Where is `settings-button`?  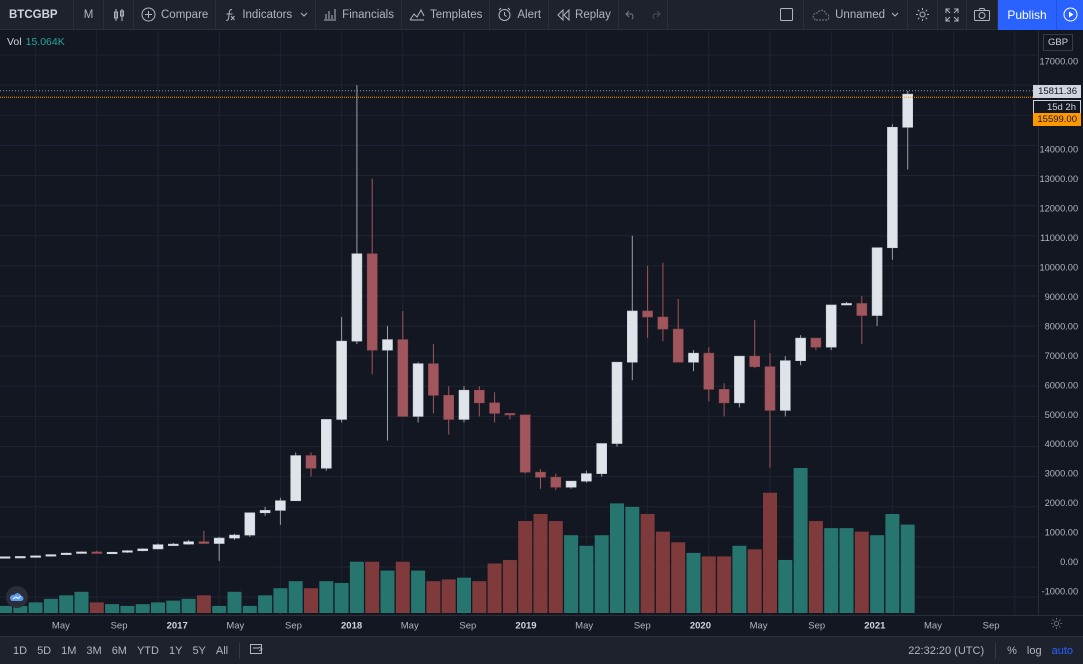 settings-button is located at coordinates (923, 15).